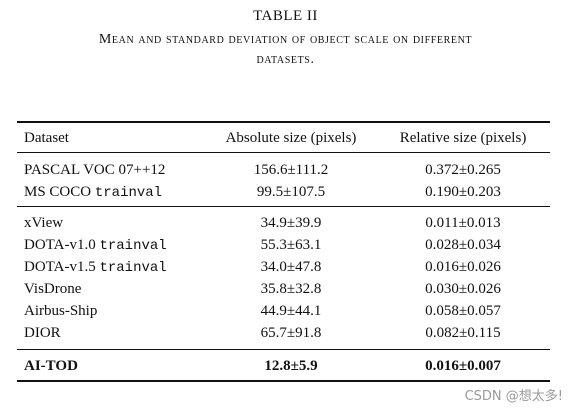  What do you see at coordinates (291, 170) in the screenshot?
I see `row-absolute-size: 156.6±111.2` at bounding box center [291, 170].